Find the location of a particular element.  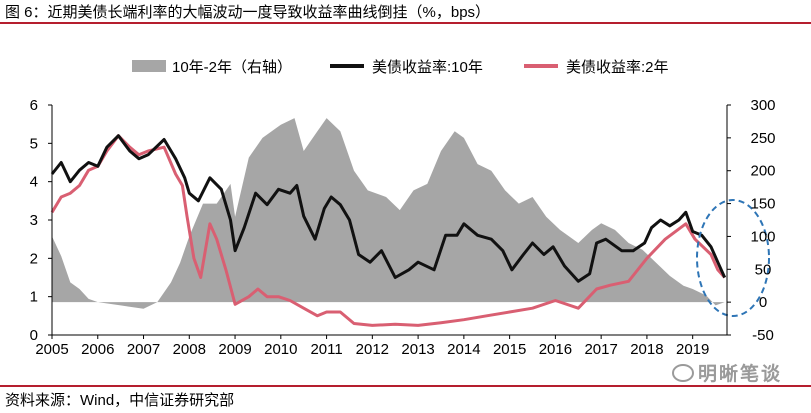

legend: 10年-2年（右轴） 美债收益率:10年 美债收益率:2年 is located at coordinates (400, 67).